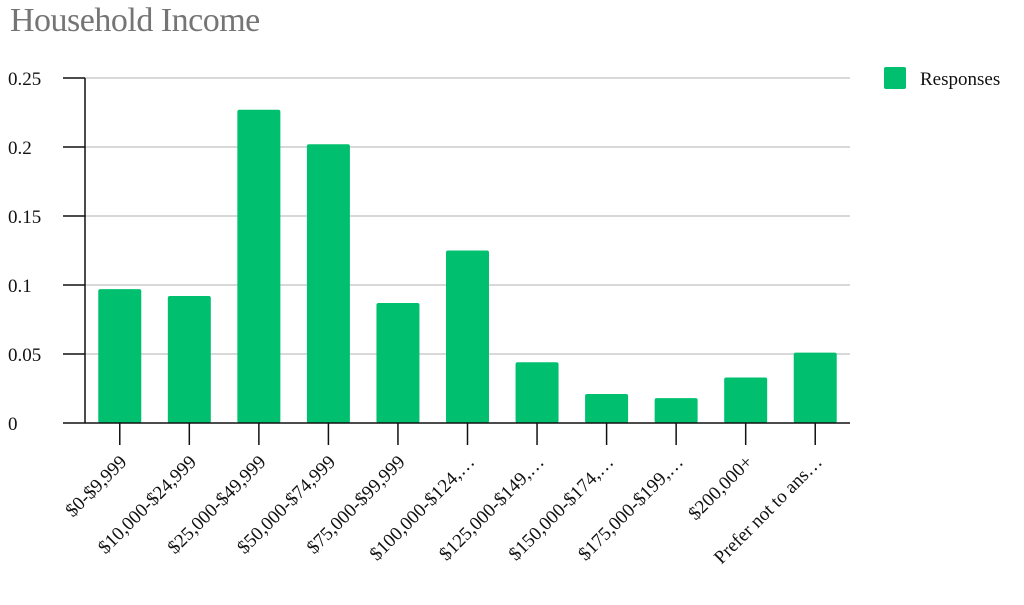 The image size is (1024, 605). I want to click on legend: Responses, so click(942, 78).